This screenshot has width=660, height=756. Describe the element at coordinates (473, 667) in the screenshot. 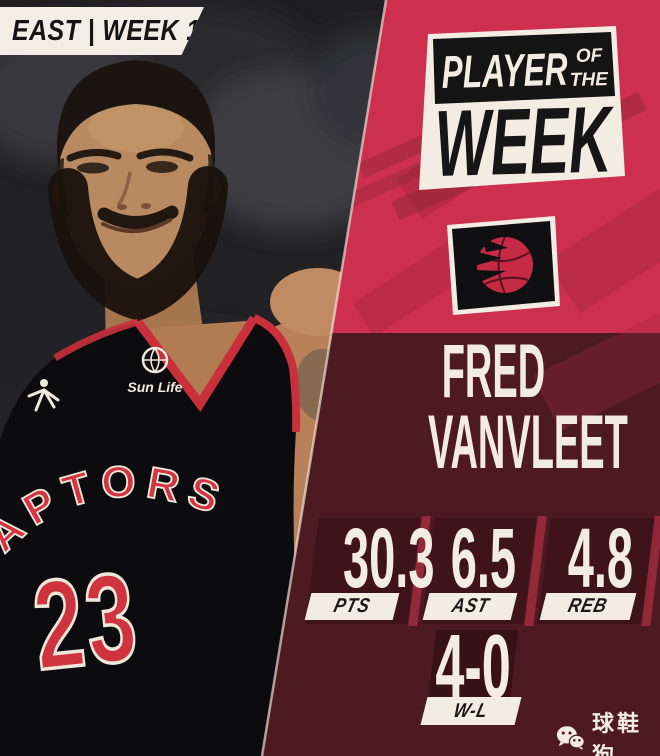

I see `record-value: 4-0` at that location.